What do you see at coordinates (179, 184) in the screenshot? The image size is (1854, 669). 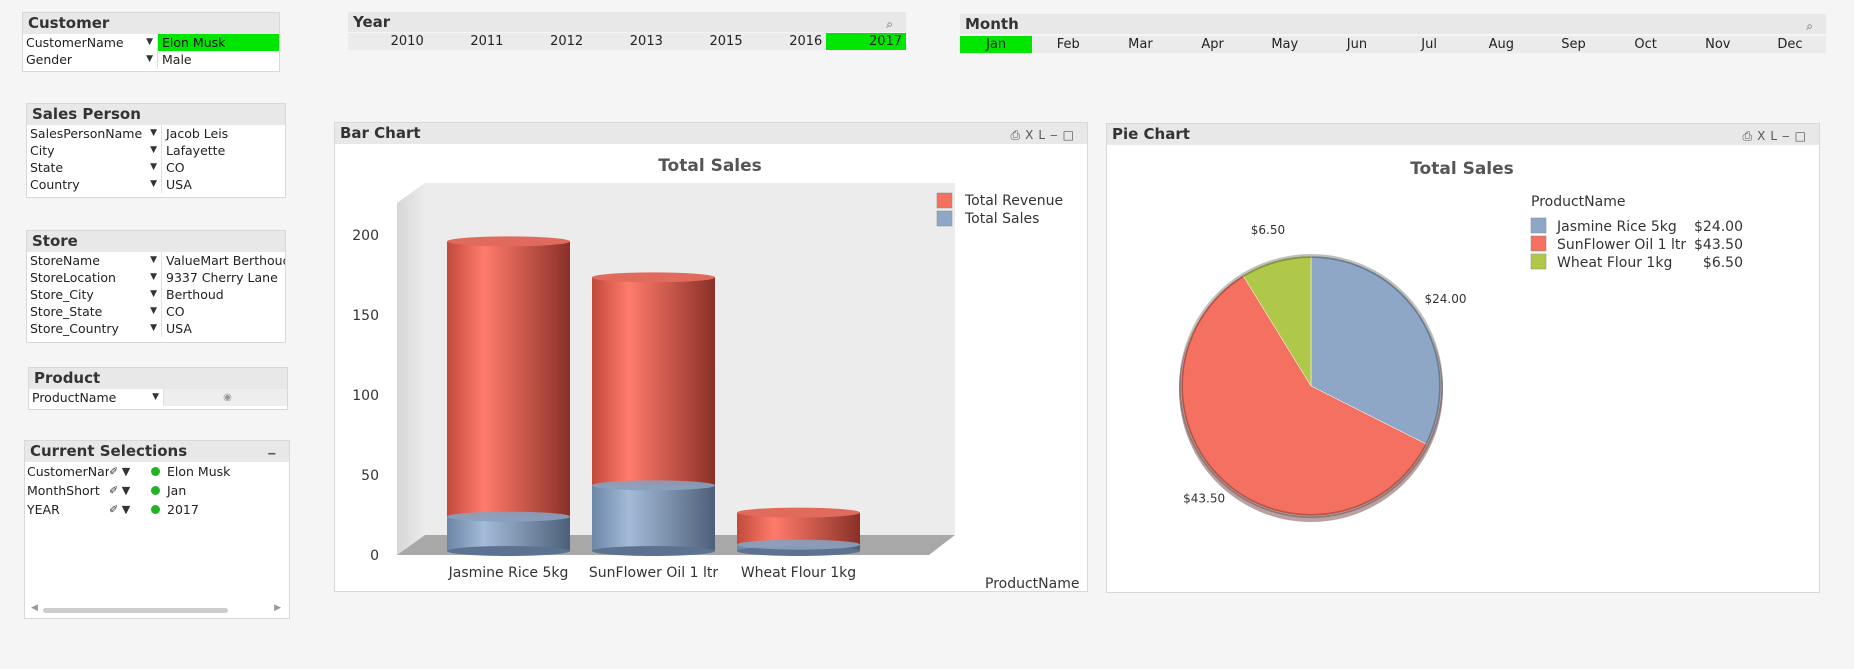 I see `sales-person-value: USA` at bounding box center [179, 184].